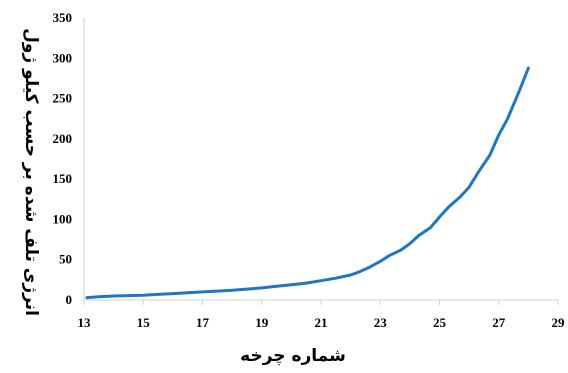 This screenshot has width=568, height=373. Describe the element at coordinates (63, 158) in the screenshot. I see `y-axis-ticks: 0 50 100 150 200 250 300 350` at that location.